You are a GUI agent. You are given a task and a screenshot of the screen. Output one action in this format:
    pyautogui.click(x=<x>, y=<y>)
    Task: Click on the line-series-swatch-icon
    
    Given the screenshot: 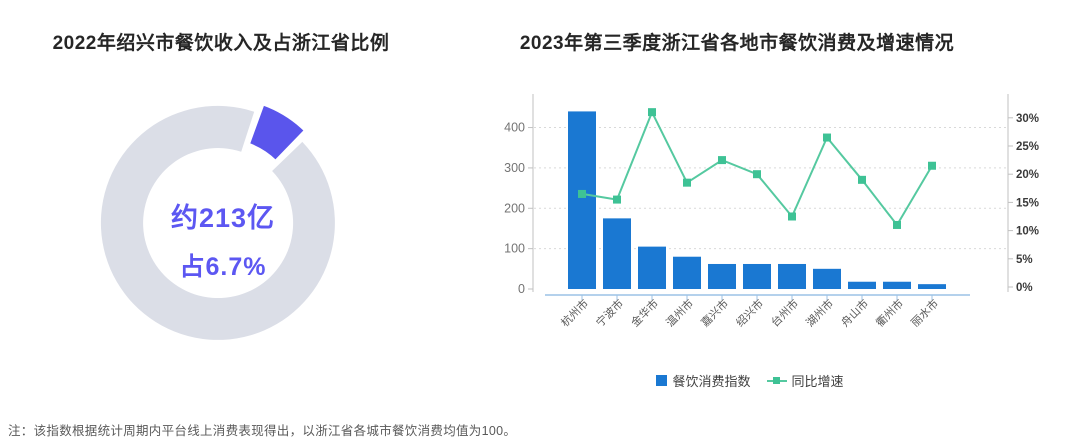 What is the action you would take?
    pyautogui.click(x=776, y=380)
    